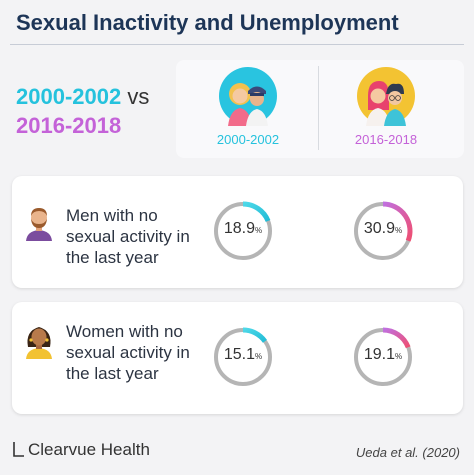 This screenshot has height=475, width=474. Describe the element at coordinates (386, 139) in the screenshot. I see `header-label-2016: 2016-2018` at that location.